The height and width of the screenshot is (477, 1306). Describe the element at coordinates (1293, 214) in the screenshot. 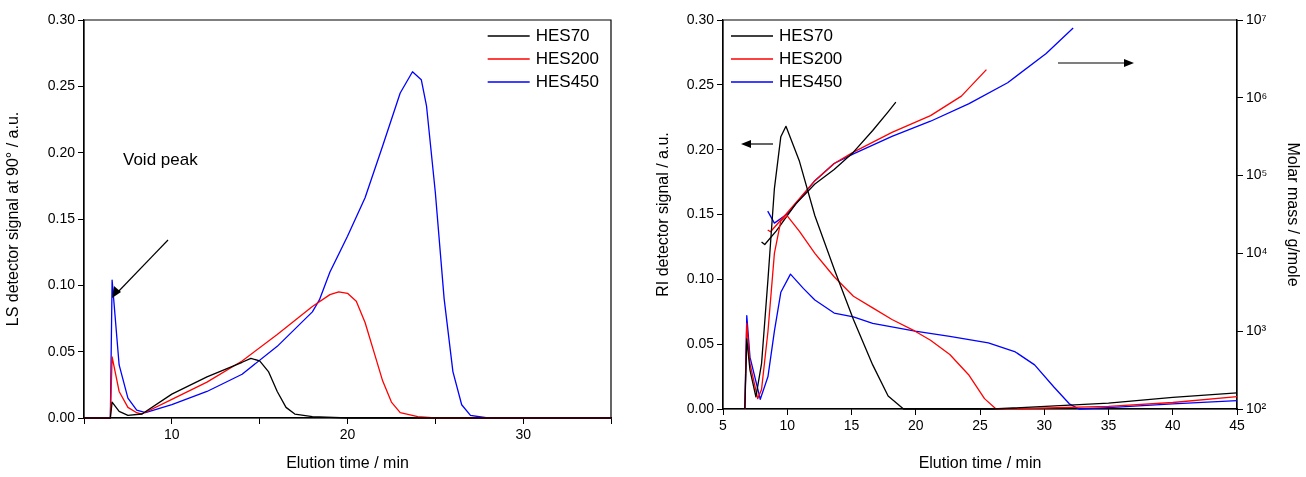

I see `y2-axis-title: Molar mass / g/mole` at that location.